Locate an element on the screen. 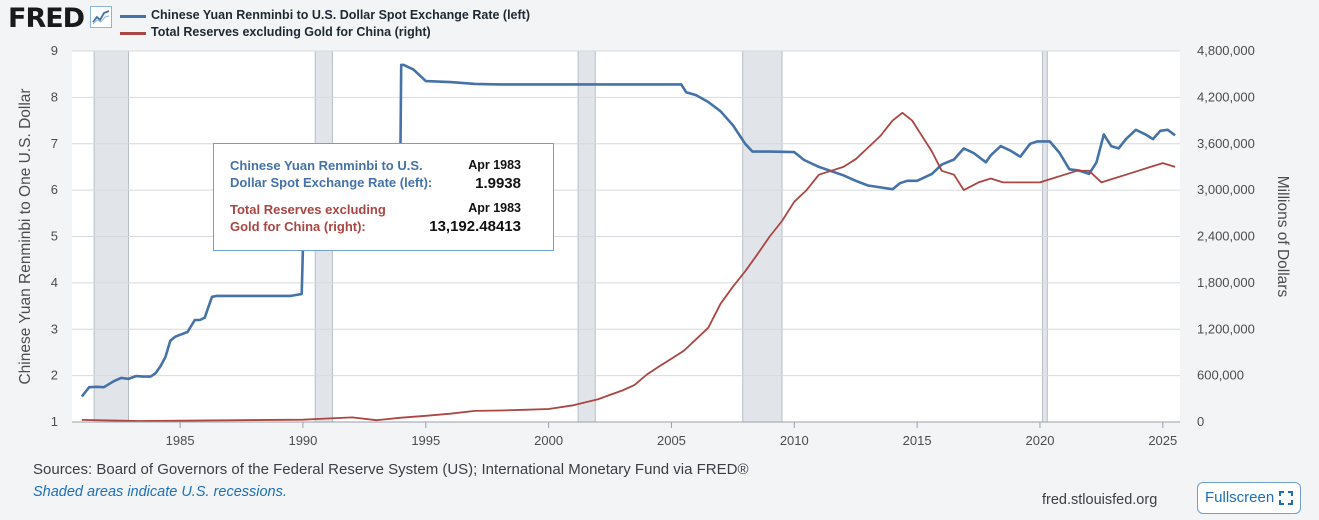 The width and height of the screenshot is (1319, 520). tooltip-left-date: Apr 1983 is located at coordinates (494, 165).